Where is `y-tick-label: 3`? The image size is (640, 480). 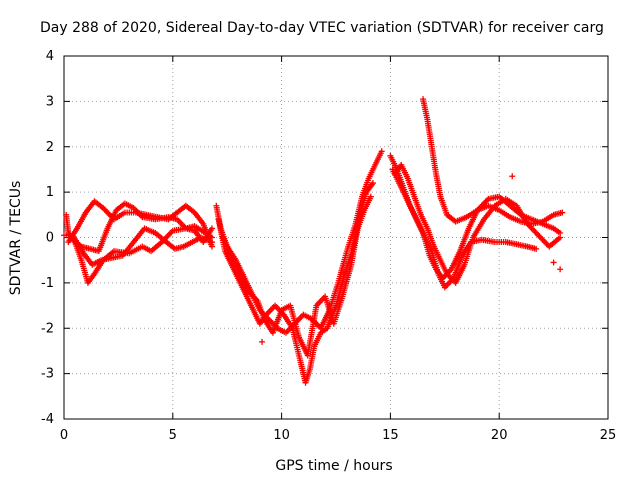 y-tick-label: 3 is located at coordinates (50, 101).